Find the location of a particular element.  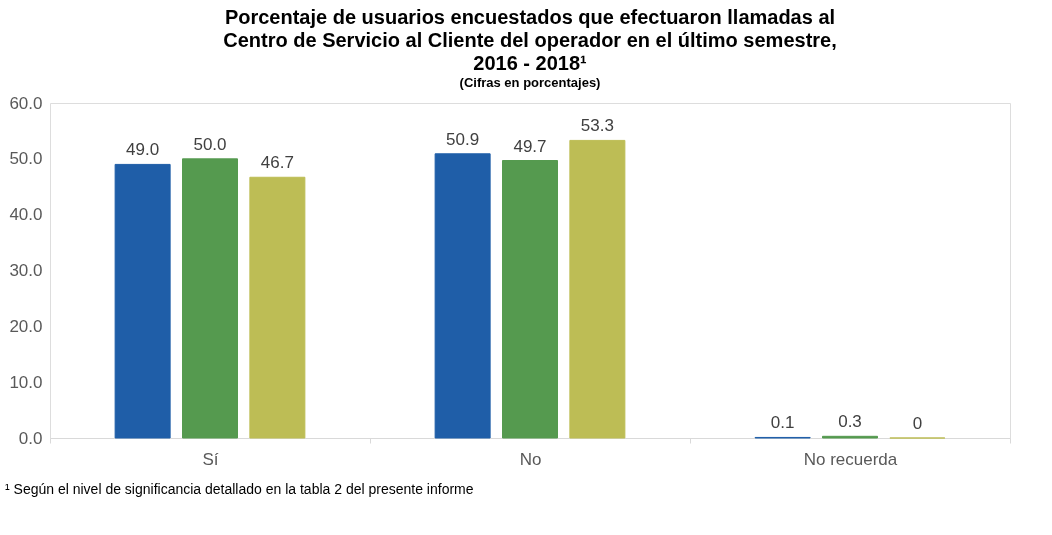

x-tick-label: No is located at coordinates (530, 459).